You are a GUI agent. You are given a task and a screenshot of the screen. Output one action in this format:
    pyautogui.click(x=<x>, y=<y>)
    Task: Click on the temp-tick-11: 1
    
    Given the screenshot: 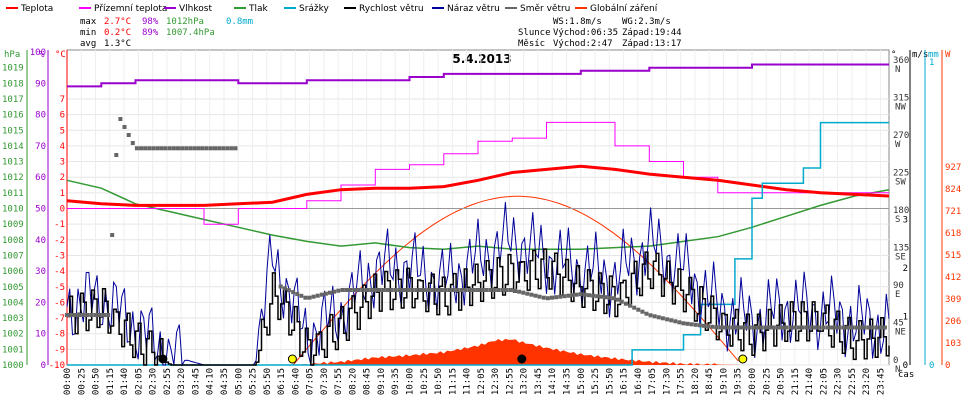 What is the action you would take?
    pyautogui.click(x=62, y=194)
    